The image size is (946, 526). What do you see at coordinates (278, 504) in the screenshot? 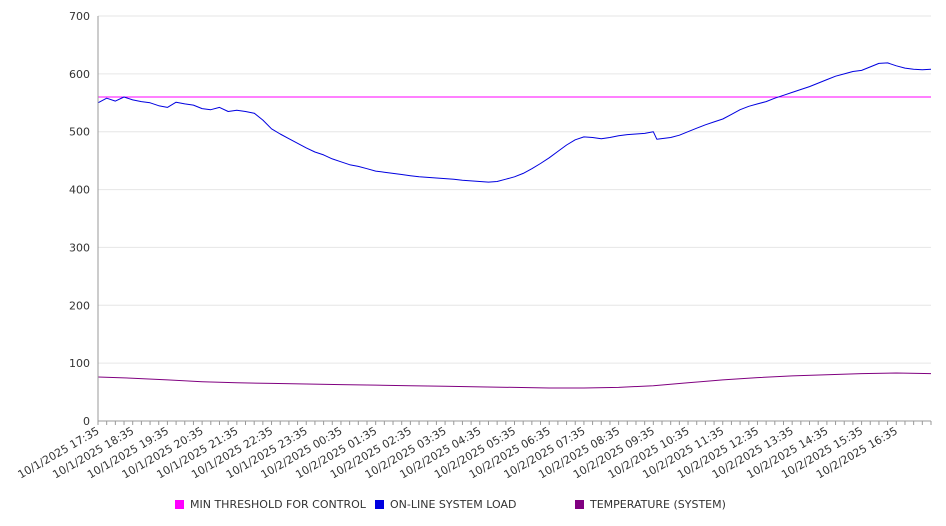
I see `legend-label-threshold: MIN THRESHOLD FOR CONTROL` at bounding box center [278, 504].